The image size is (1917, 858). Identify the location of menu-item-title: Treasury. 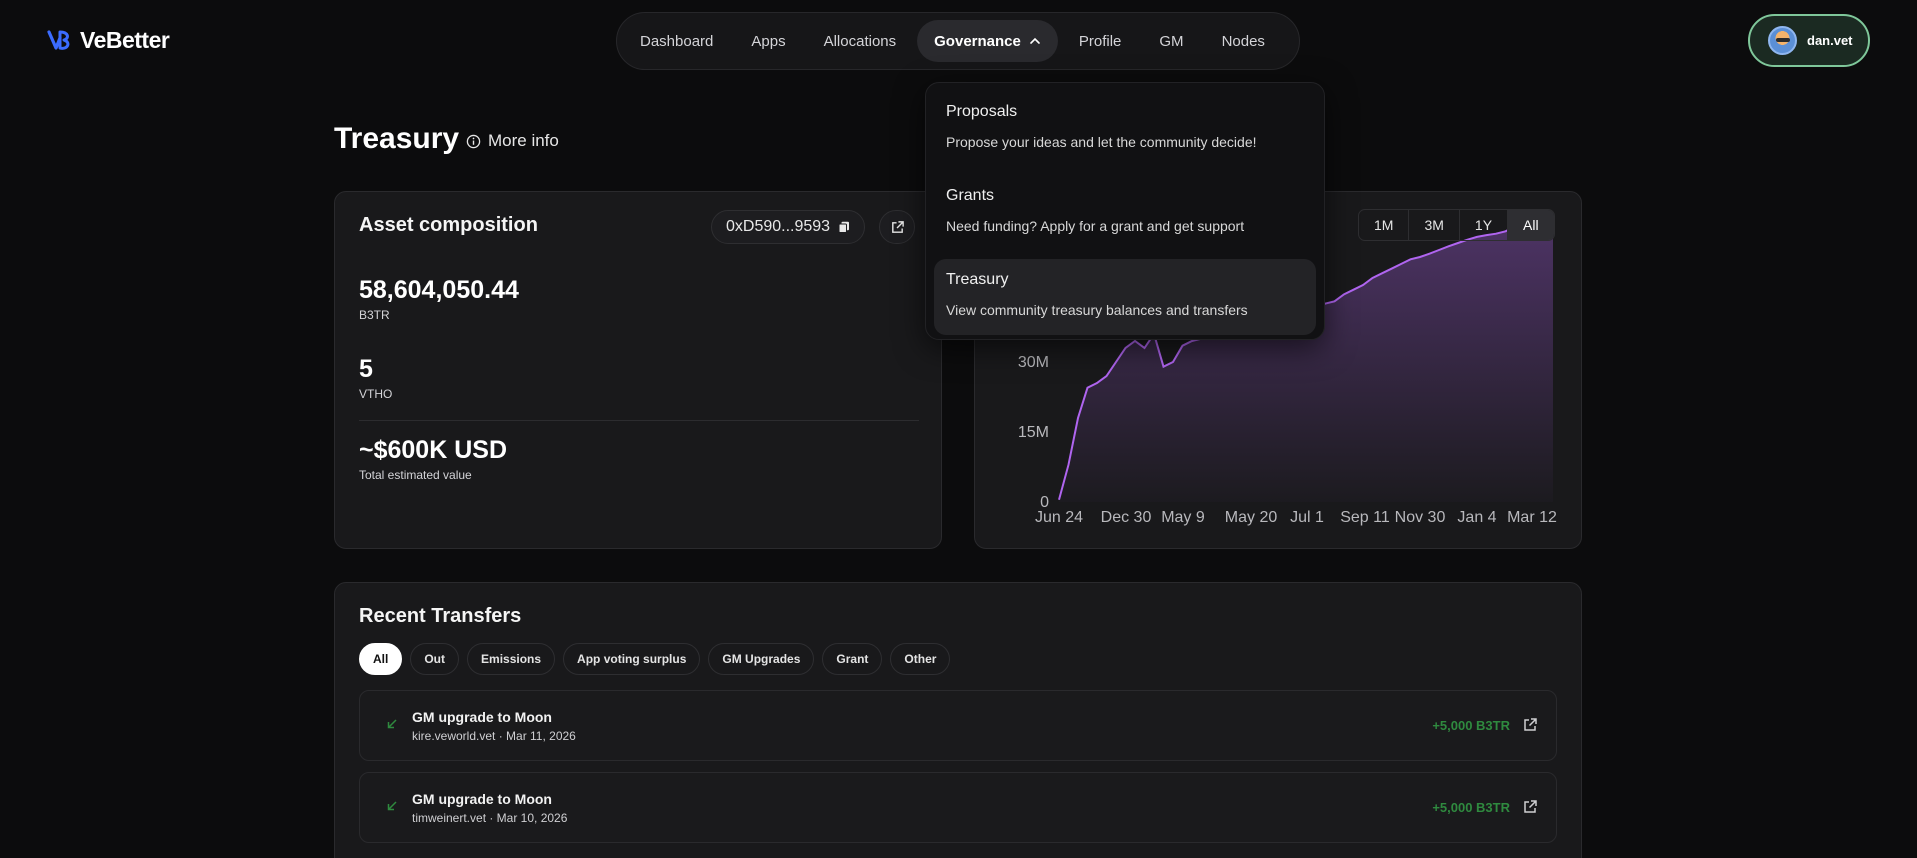
(977, 279).